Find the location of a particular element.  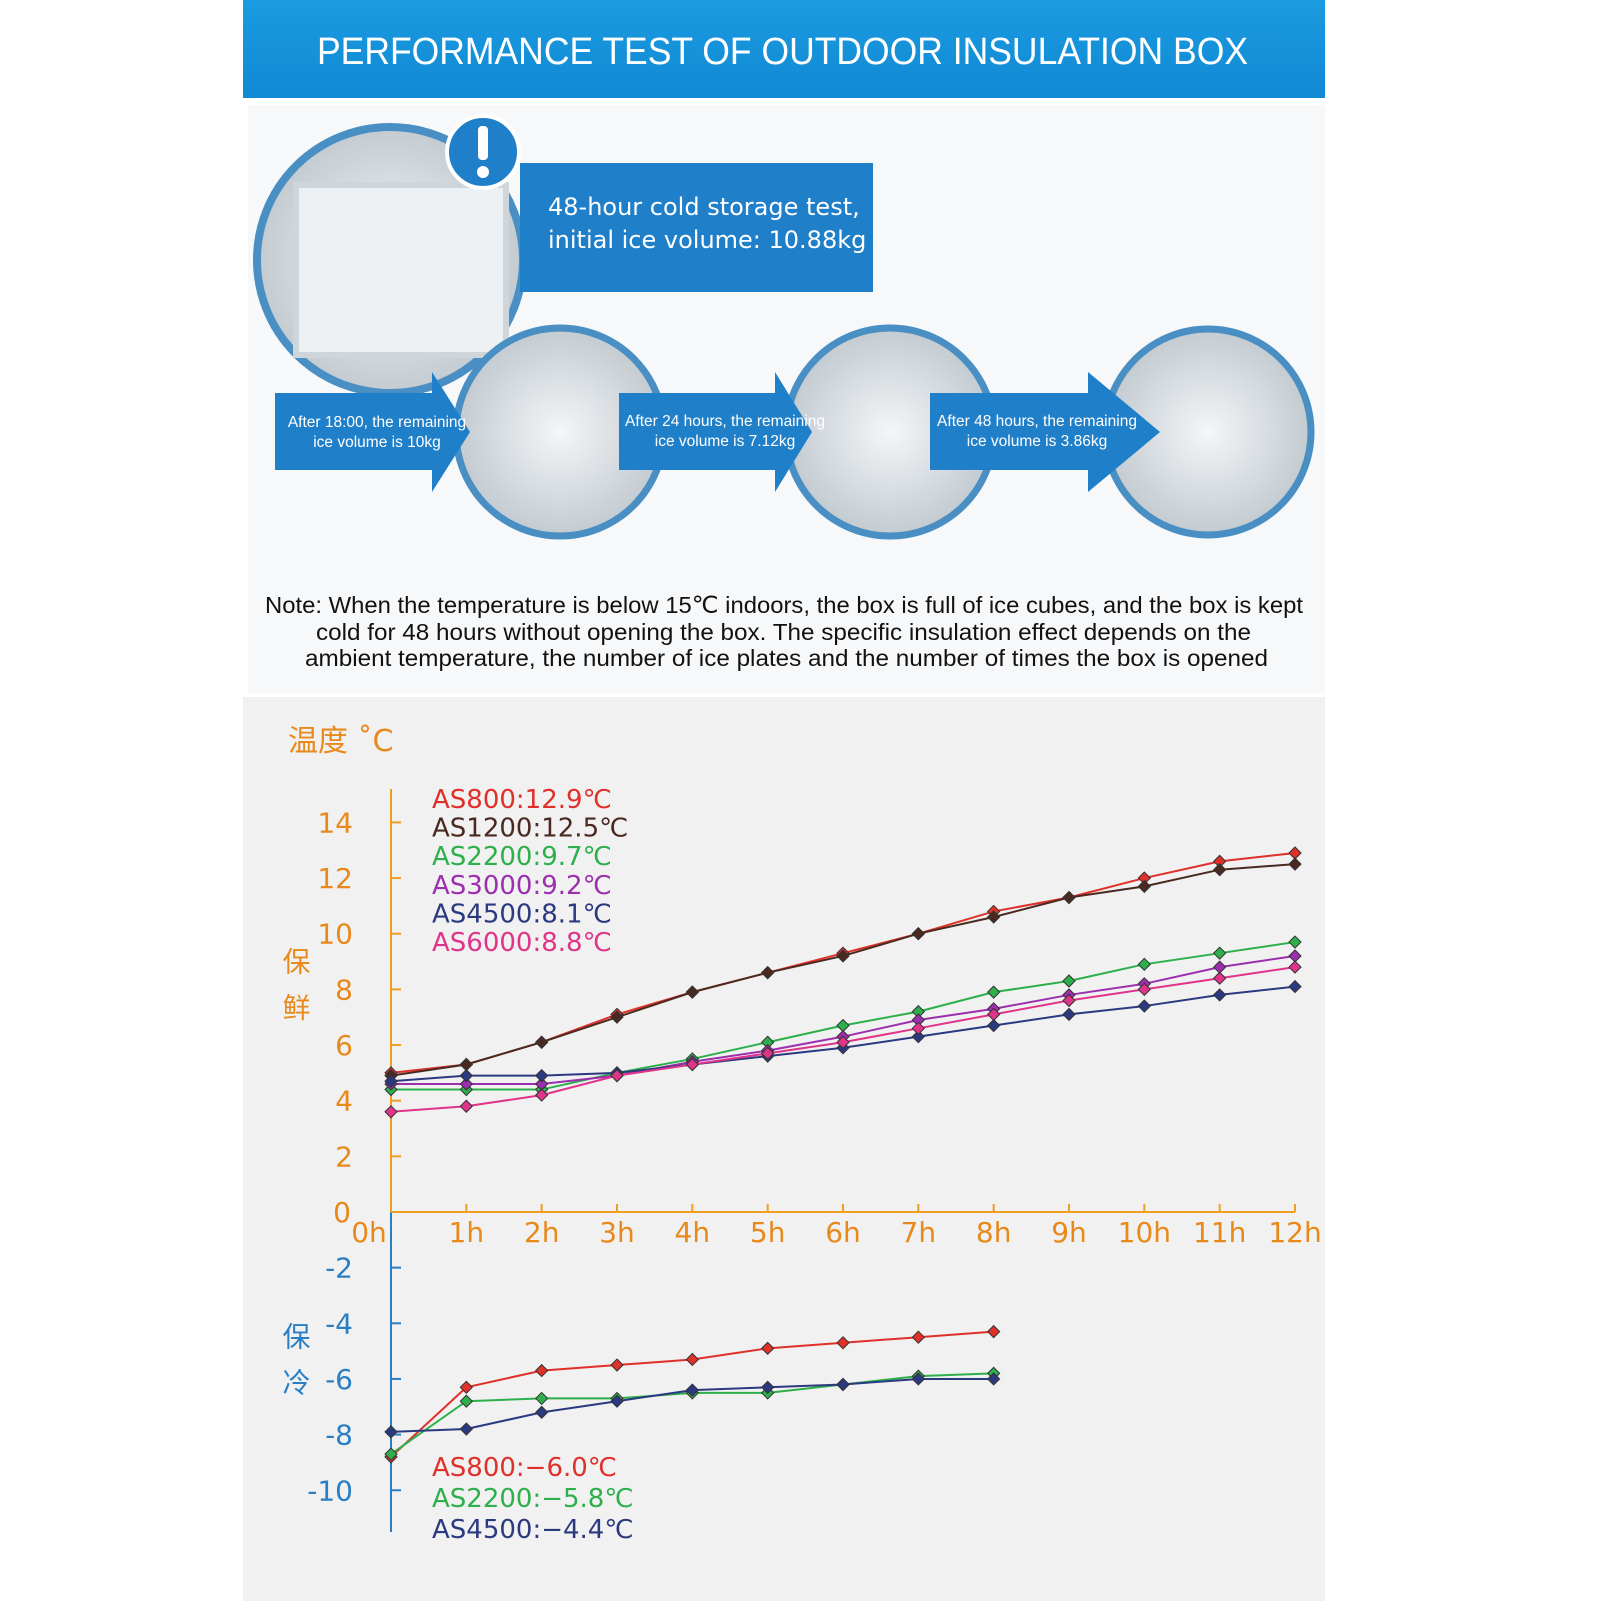

y-tick-label: 10 is located at coordinates (335, 934).